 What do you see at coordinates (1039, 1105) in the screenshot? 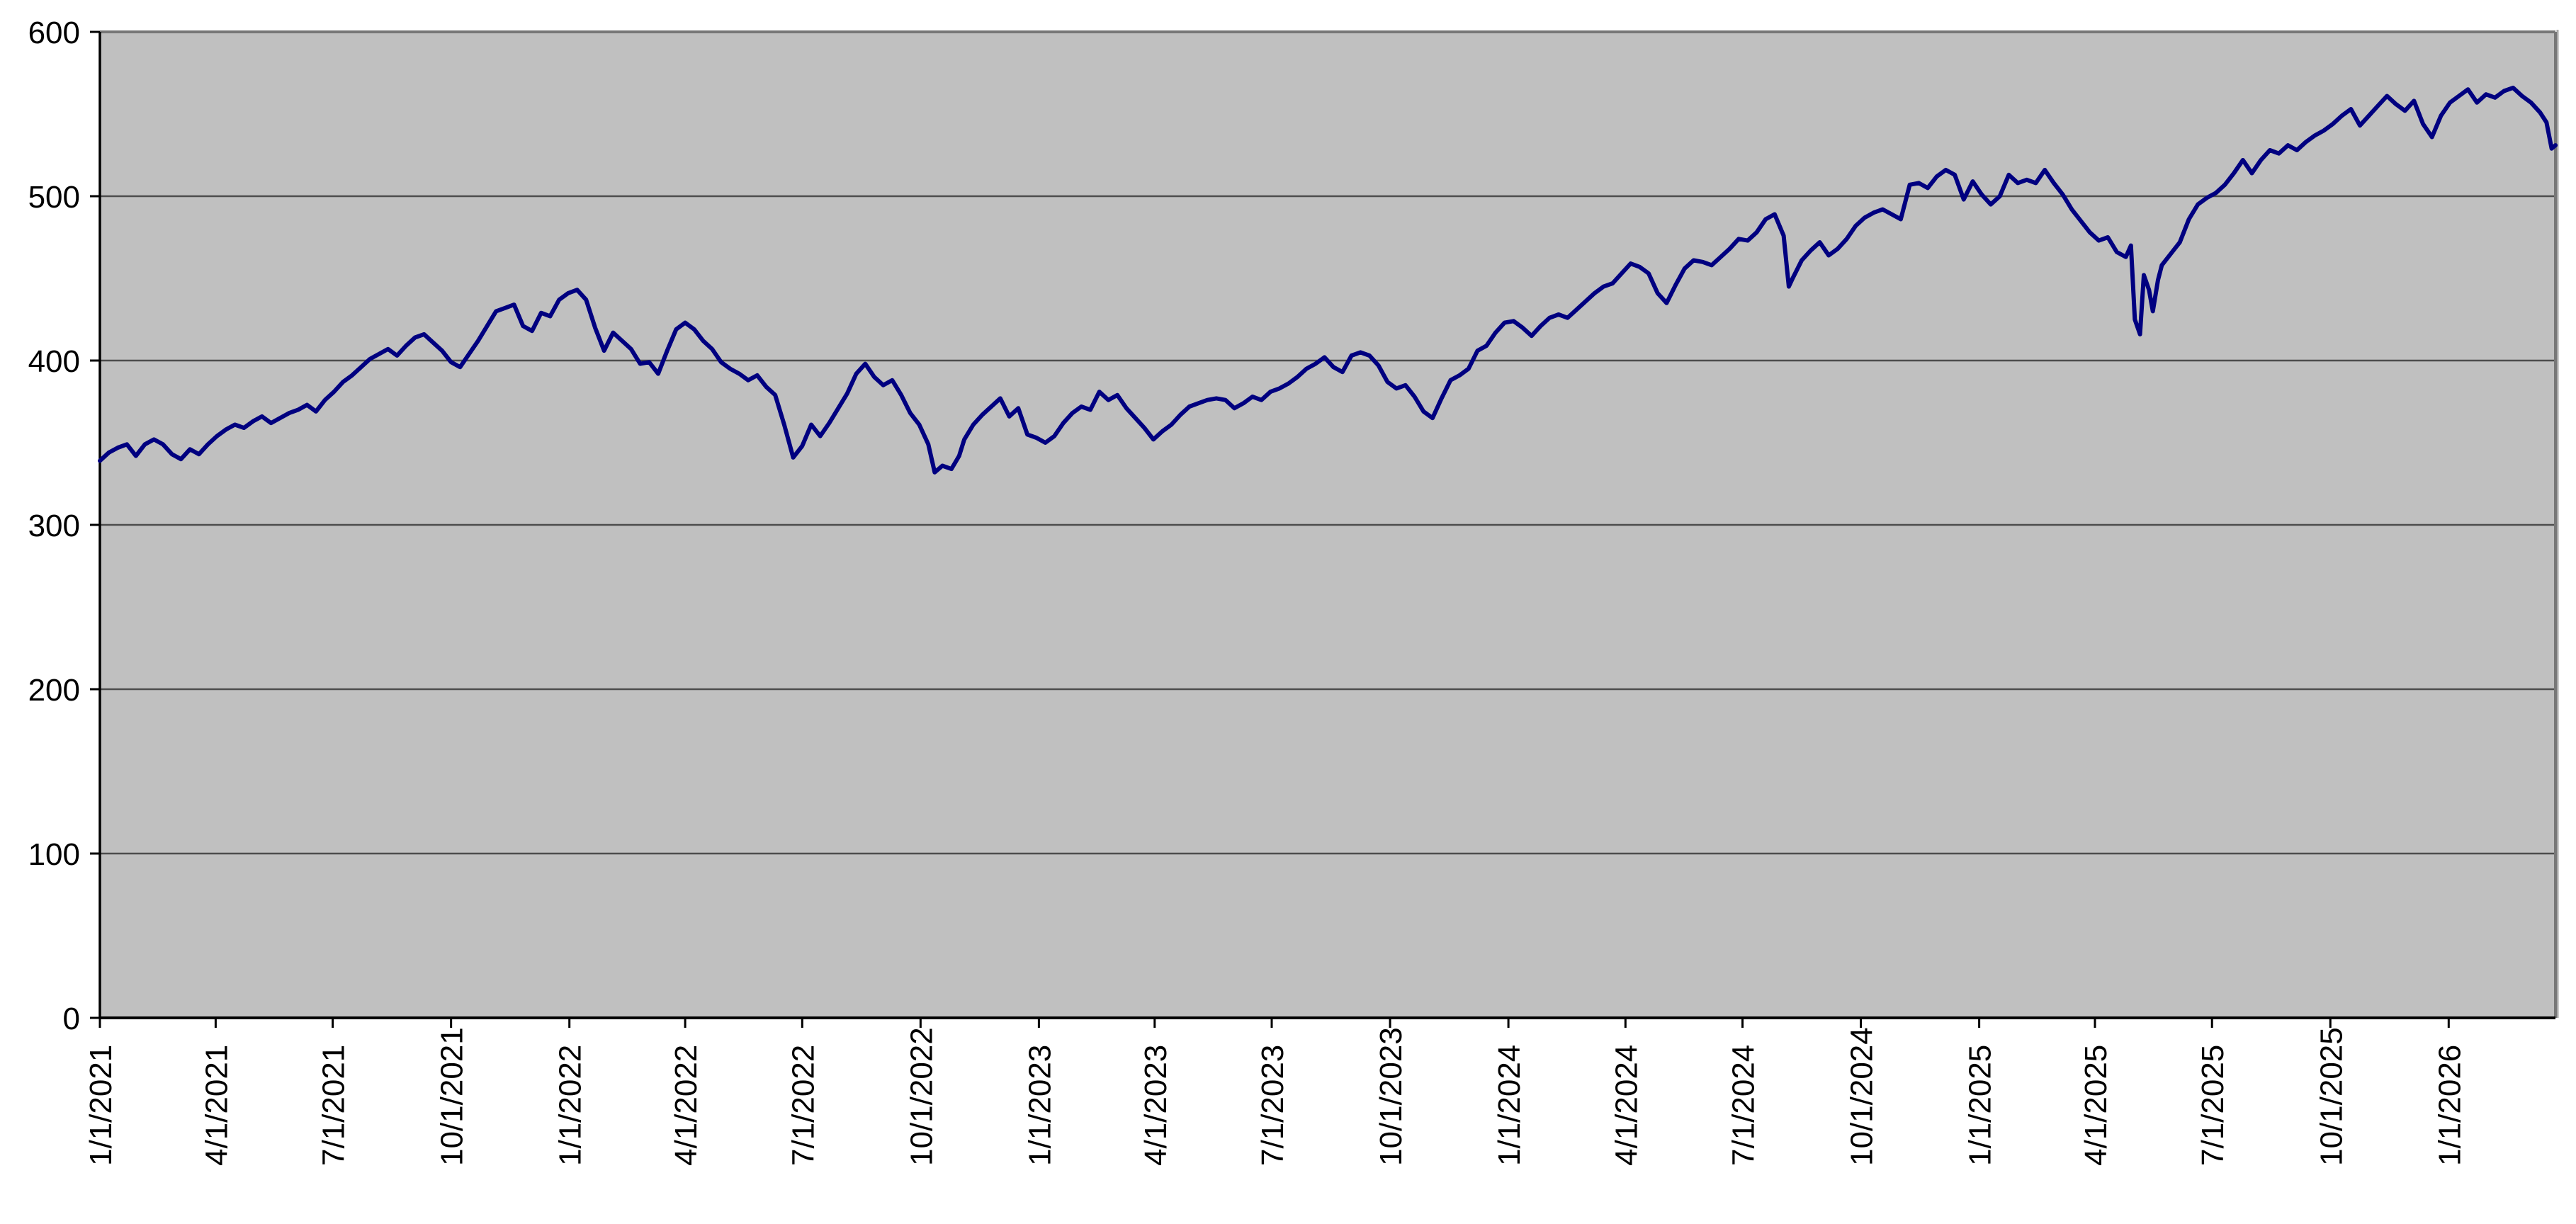
I see `x-tick-label: 1/1/2023` at bounding box center [1039, 1105].